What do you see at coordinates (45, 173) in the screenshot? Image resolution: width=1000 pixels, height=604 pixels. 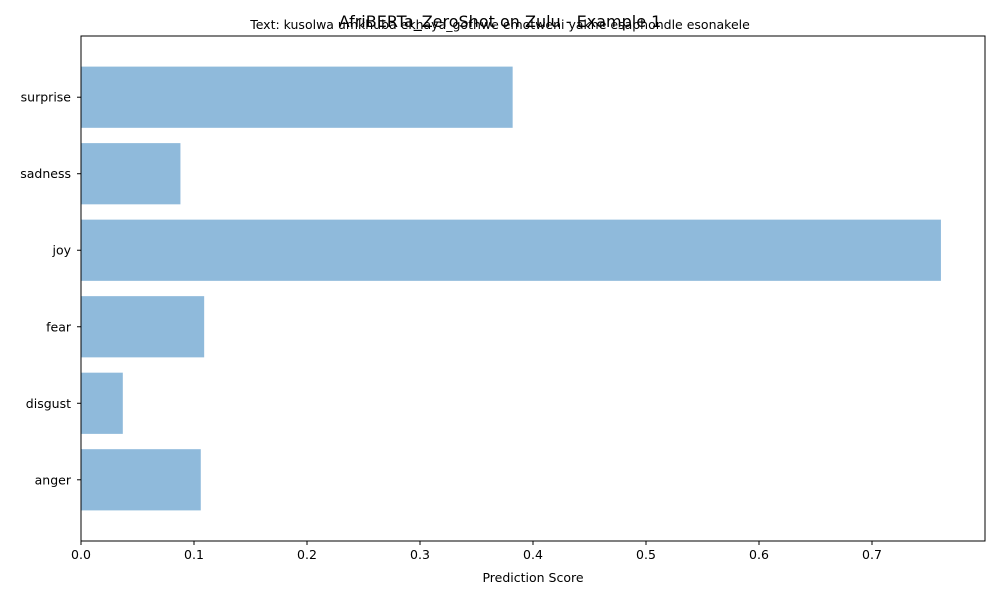 I see `y-tick-label: sadness` at bounding box center [45, 173].